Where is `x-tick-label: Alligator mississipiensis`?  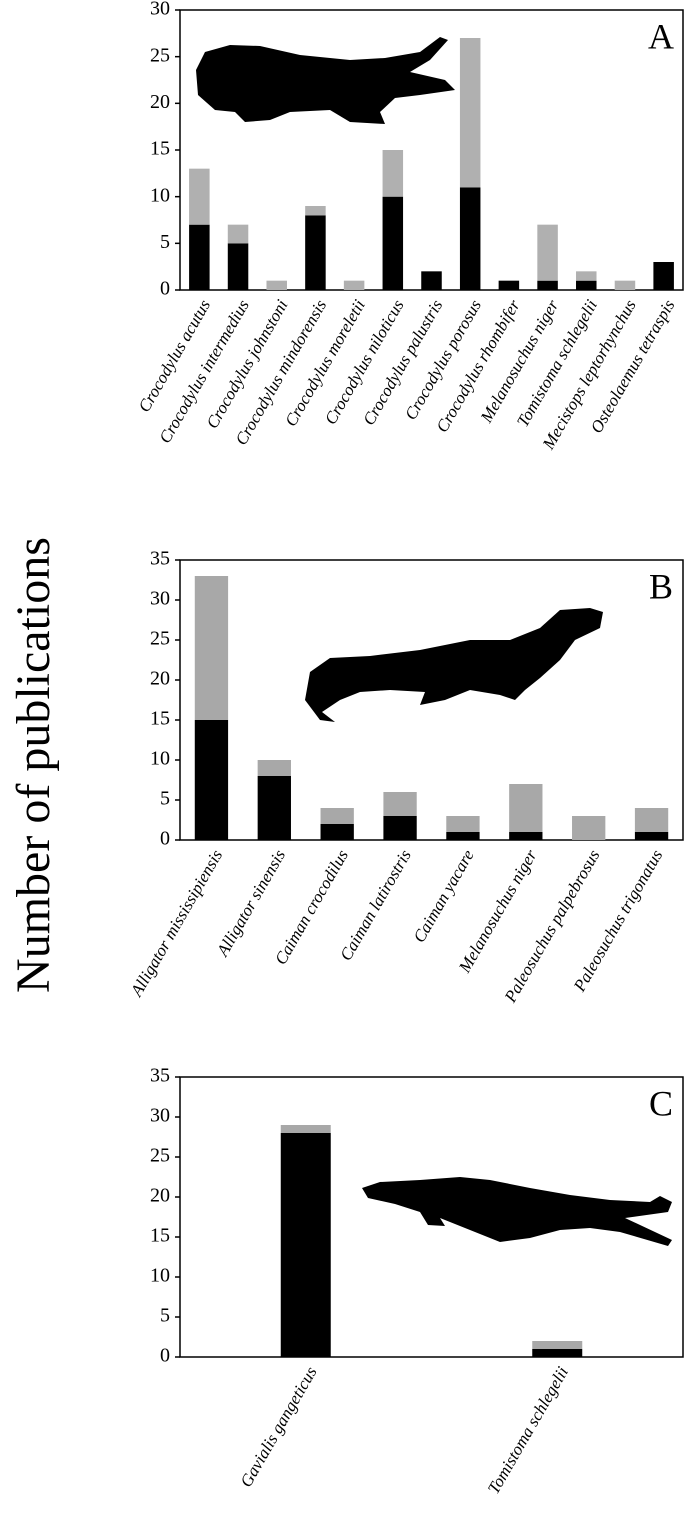 x-tick-label: Alligator mississipiensis is located at coordinates (176, 923).